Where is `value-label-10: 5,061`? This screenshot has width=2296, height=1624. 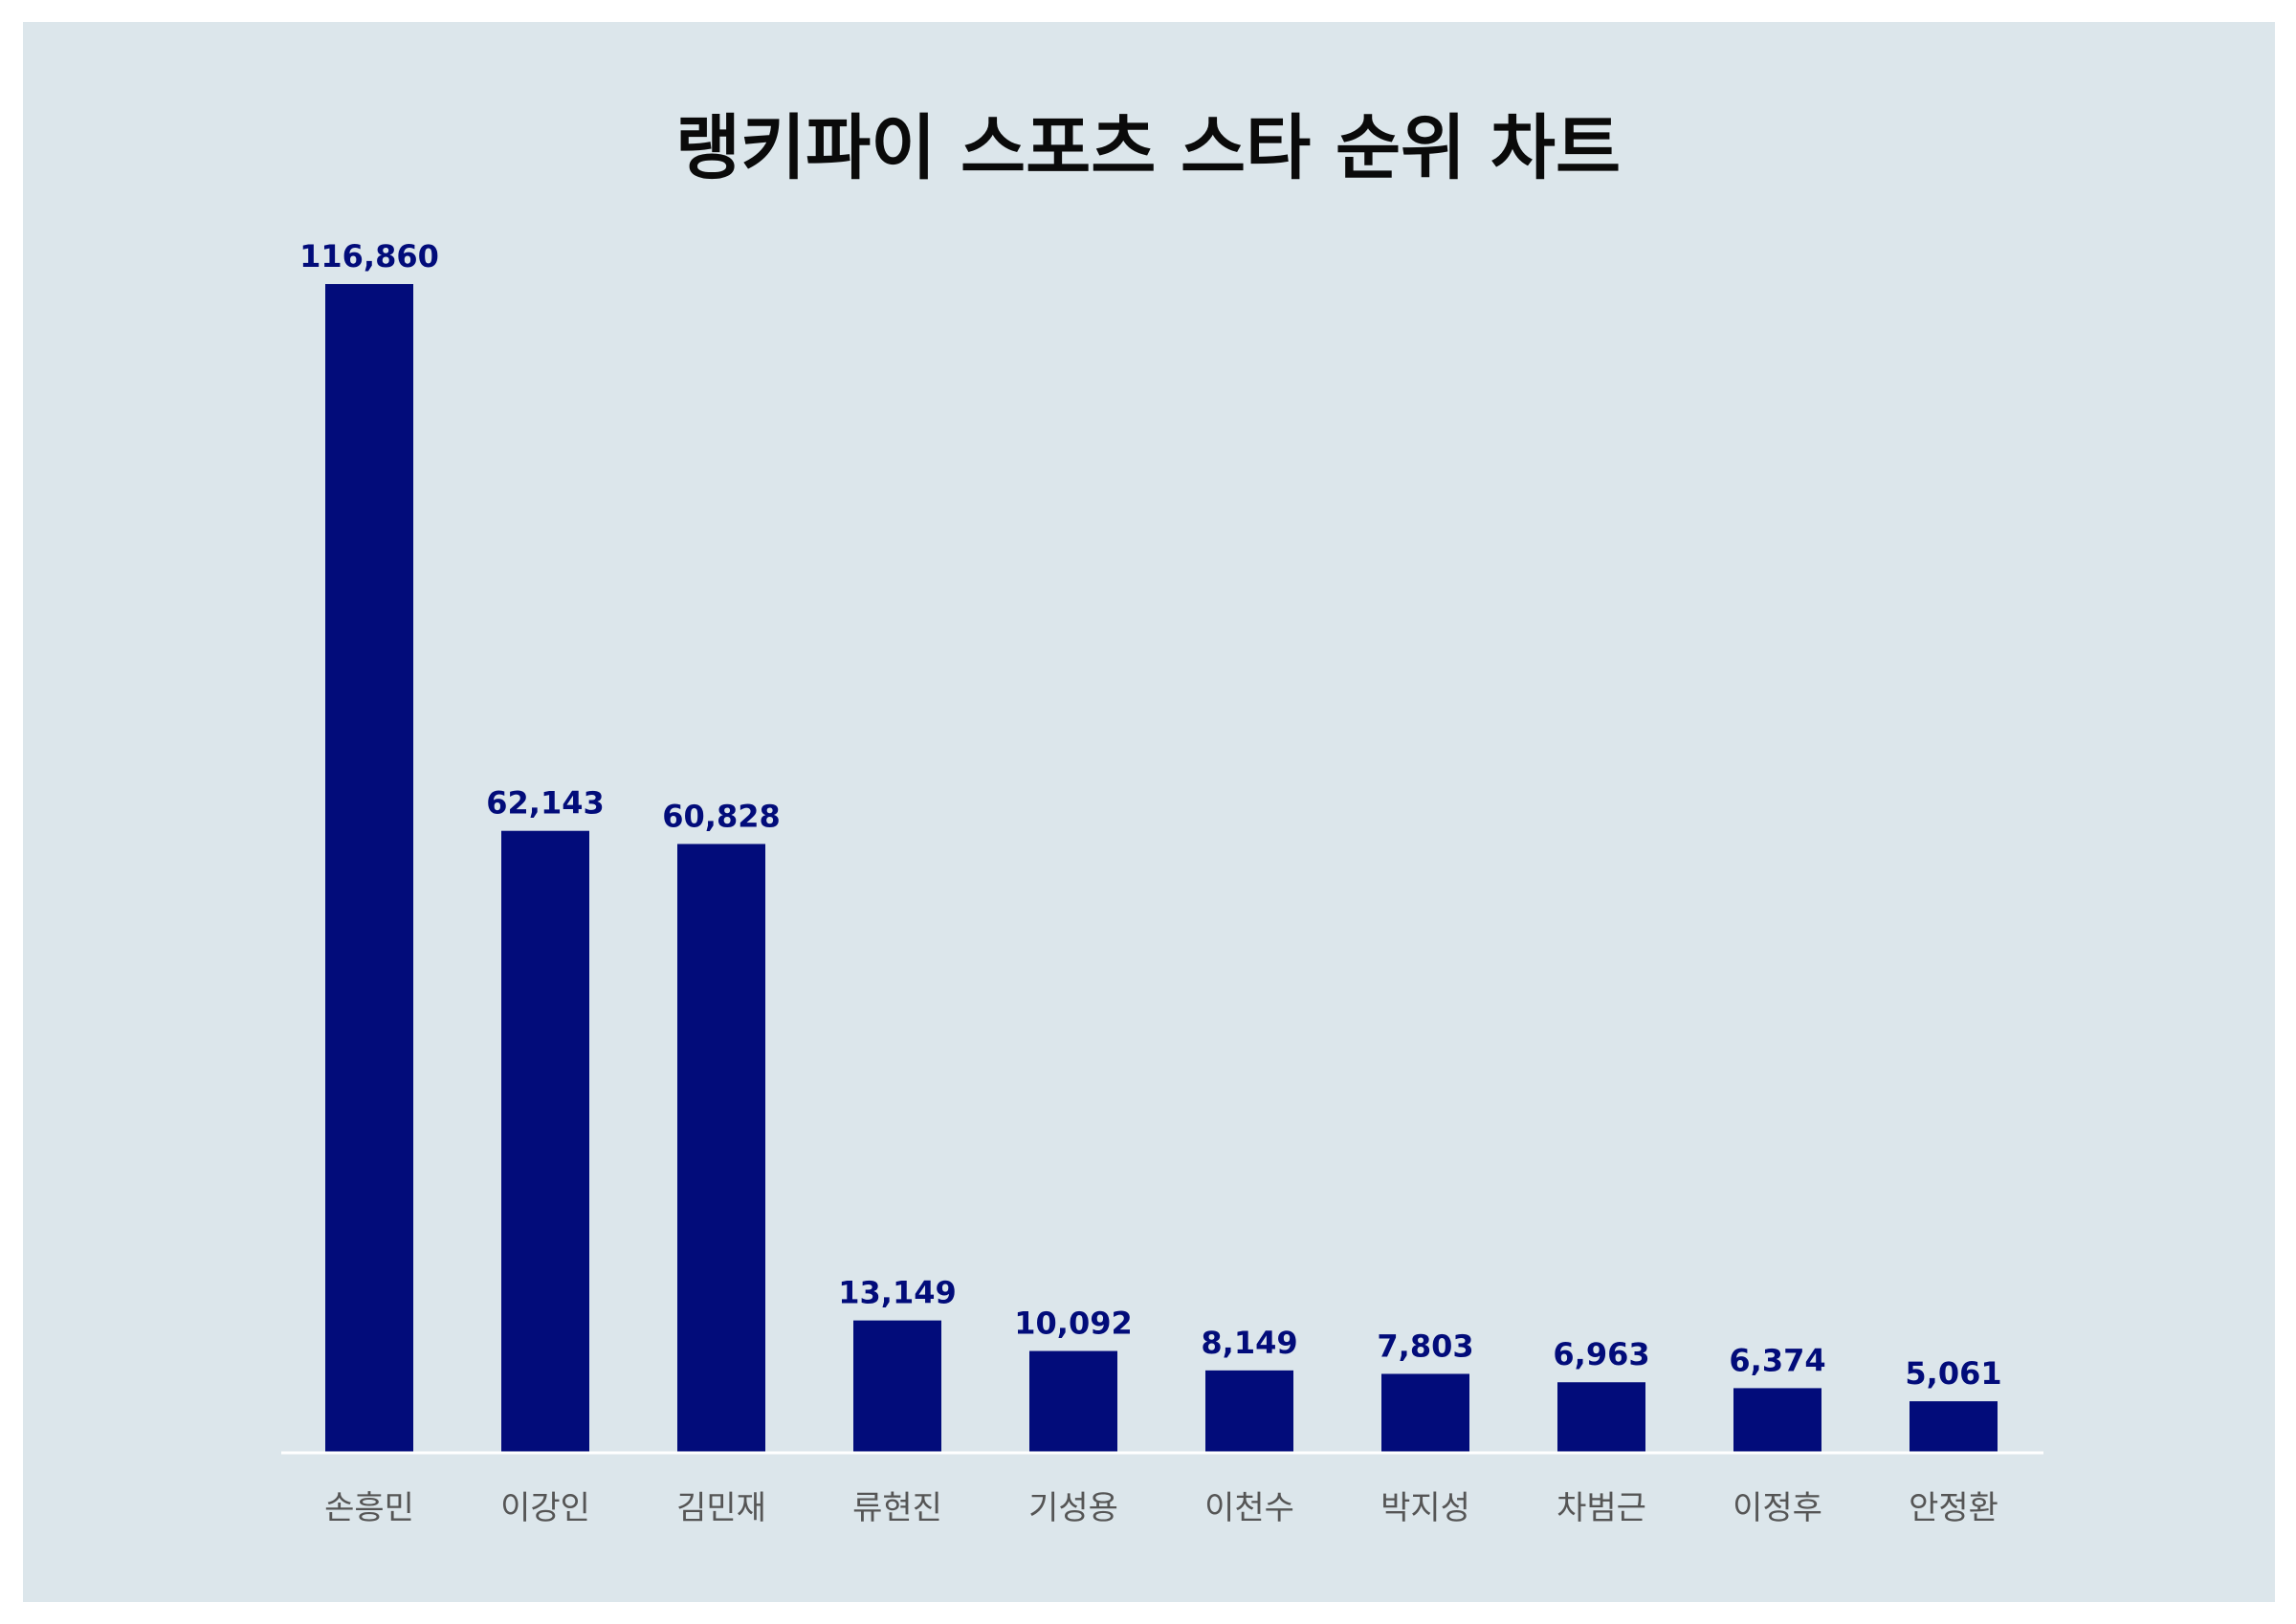
value-label-10: 5,061 is located at coordinates (1953, 1373).